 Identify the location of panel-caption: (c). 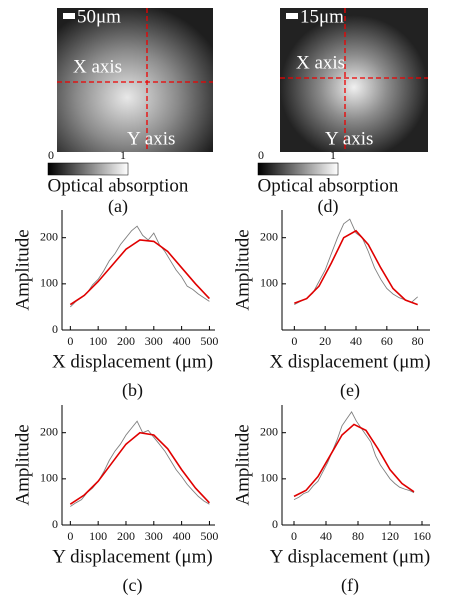
(133, 585).